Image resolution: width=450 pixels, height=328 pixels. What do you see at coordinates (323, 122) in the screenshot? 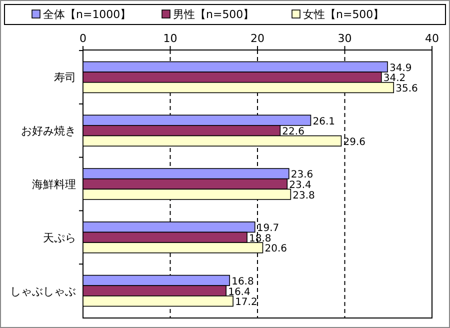
I see `data-label: 26.1` at bounding box center [323, 122].